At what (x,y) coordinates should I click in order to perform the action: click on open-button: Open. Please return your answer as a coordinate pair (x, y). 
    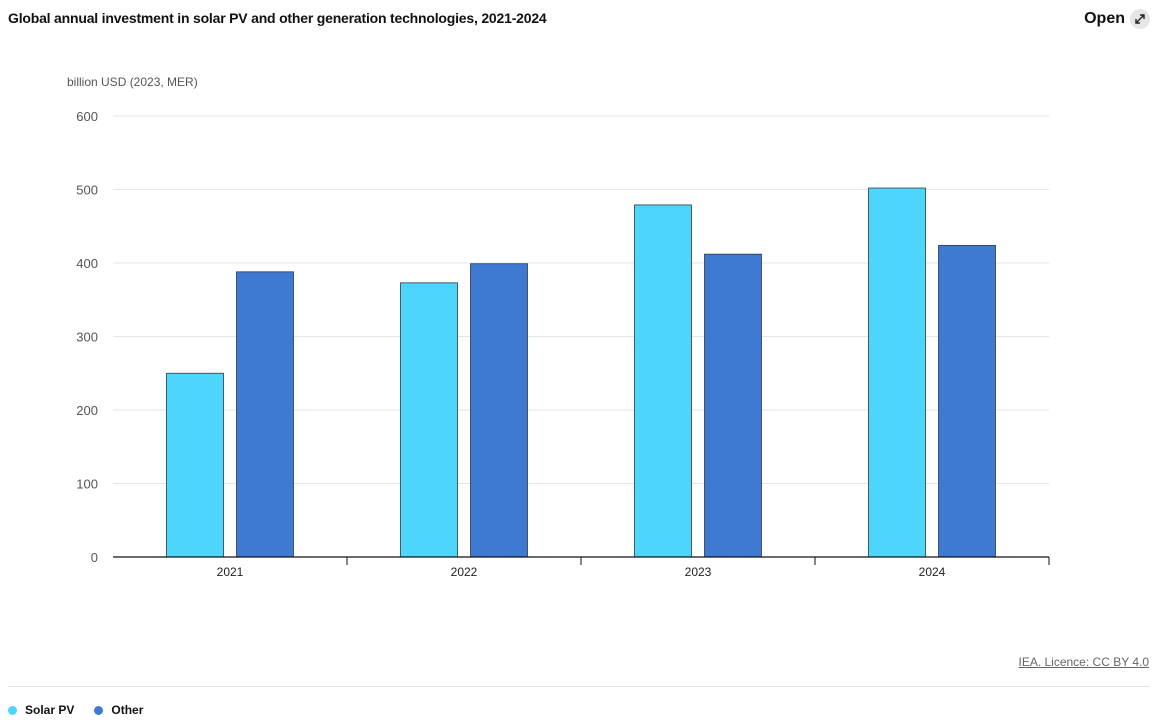
    Looking at the image, I should click on (1117, 19).